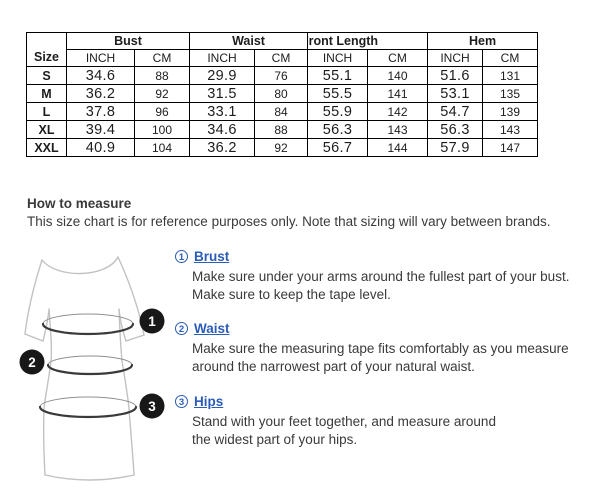 The width and height of the screenshot is (615, 498). Describe the element at coordinates (397, 147) in the screenshot. I see `value-cell: 144` at that location.